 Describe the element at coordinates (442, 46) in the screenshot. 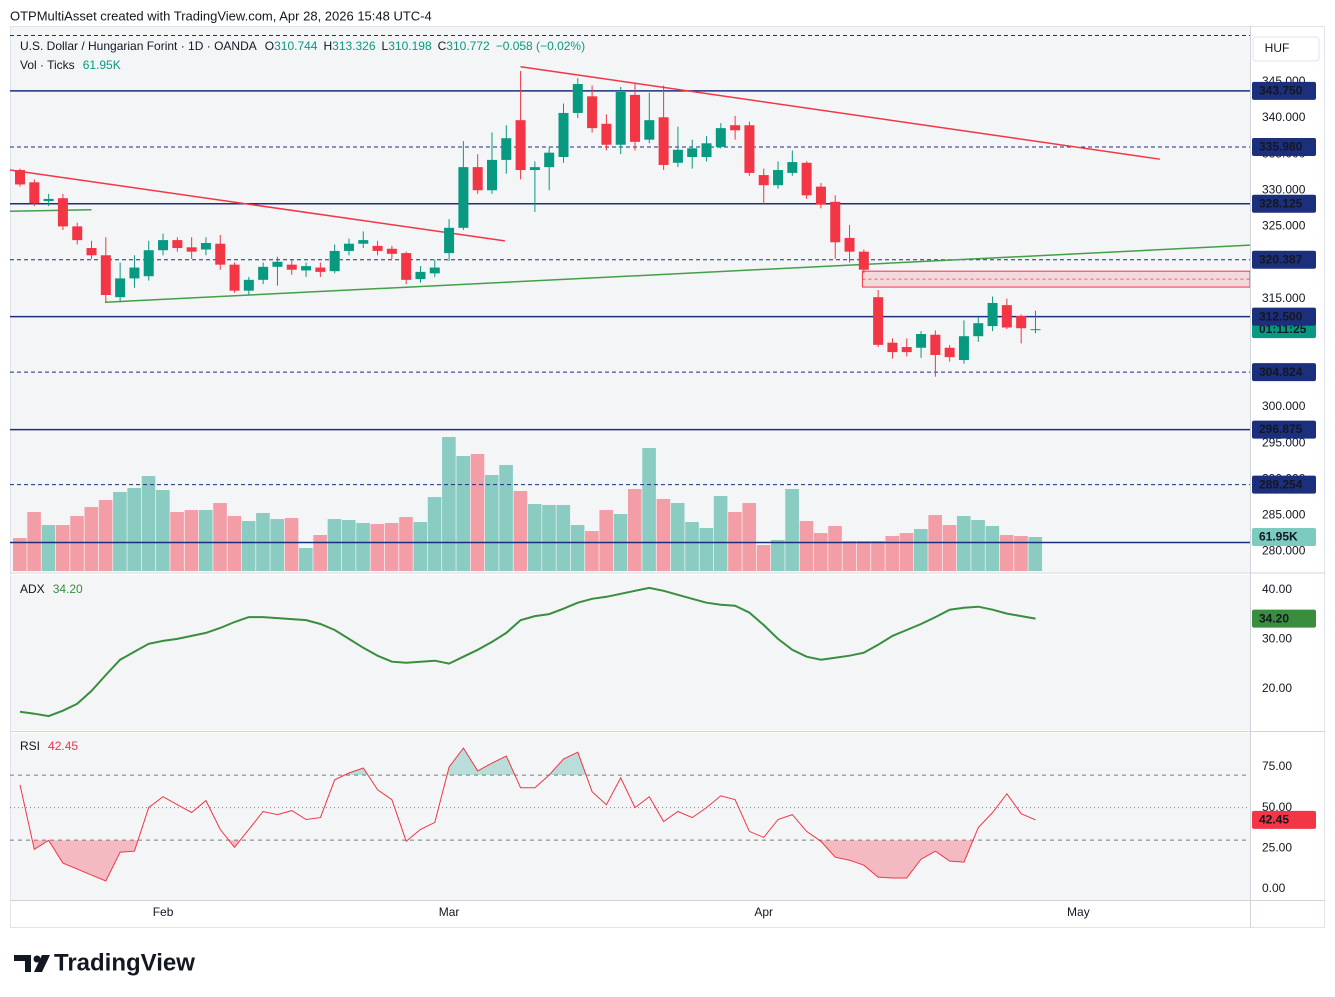

I see `ohlc-label: C` at that location.